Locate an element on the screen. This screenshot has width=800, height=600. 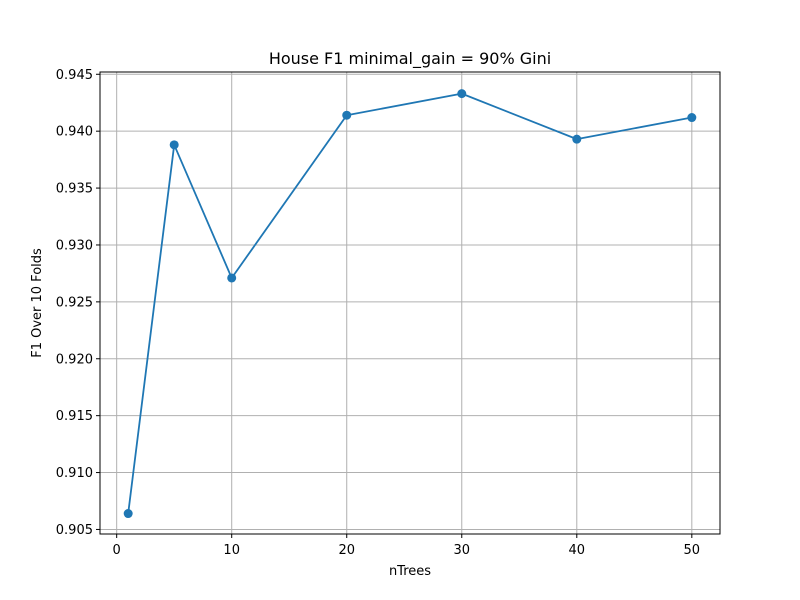
y-tick-label: 0.910 is located at coordinates (74, 473).